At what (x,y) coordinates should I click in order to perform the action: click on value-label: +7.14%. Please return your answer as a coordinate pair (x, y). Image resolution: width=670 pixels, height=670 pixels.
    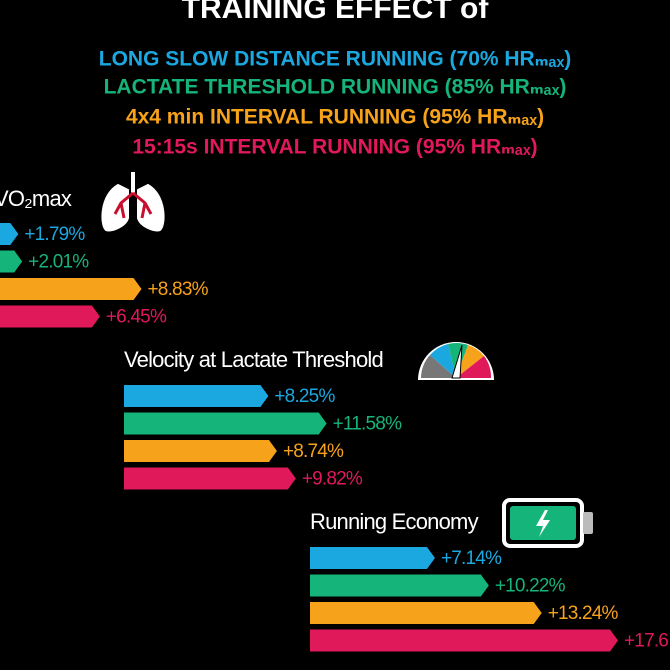
    Looking at the image, I should click on (471, 558).